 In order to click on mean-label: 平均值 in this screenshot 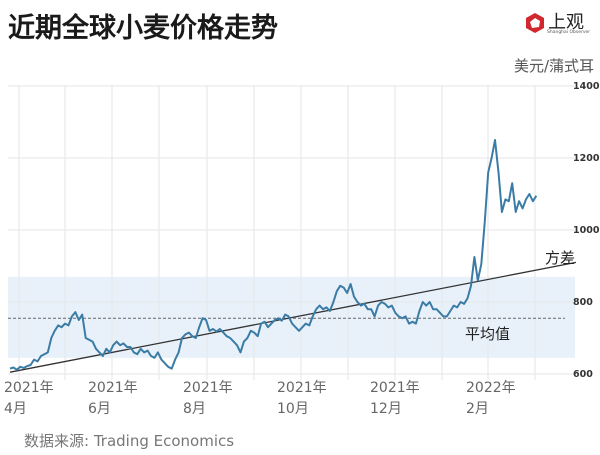, I will do `click(487, 334)`.